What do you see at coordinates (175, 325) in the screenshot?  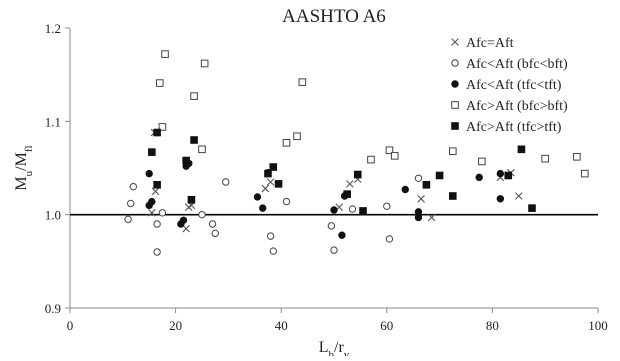 I see `x-tick-label: 20` at bounding box center [175, 325].